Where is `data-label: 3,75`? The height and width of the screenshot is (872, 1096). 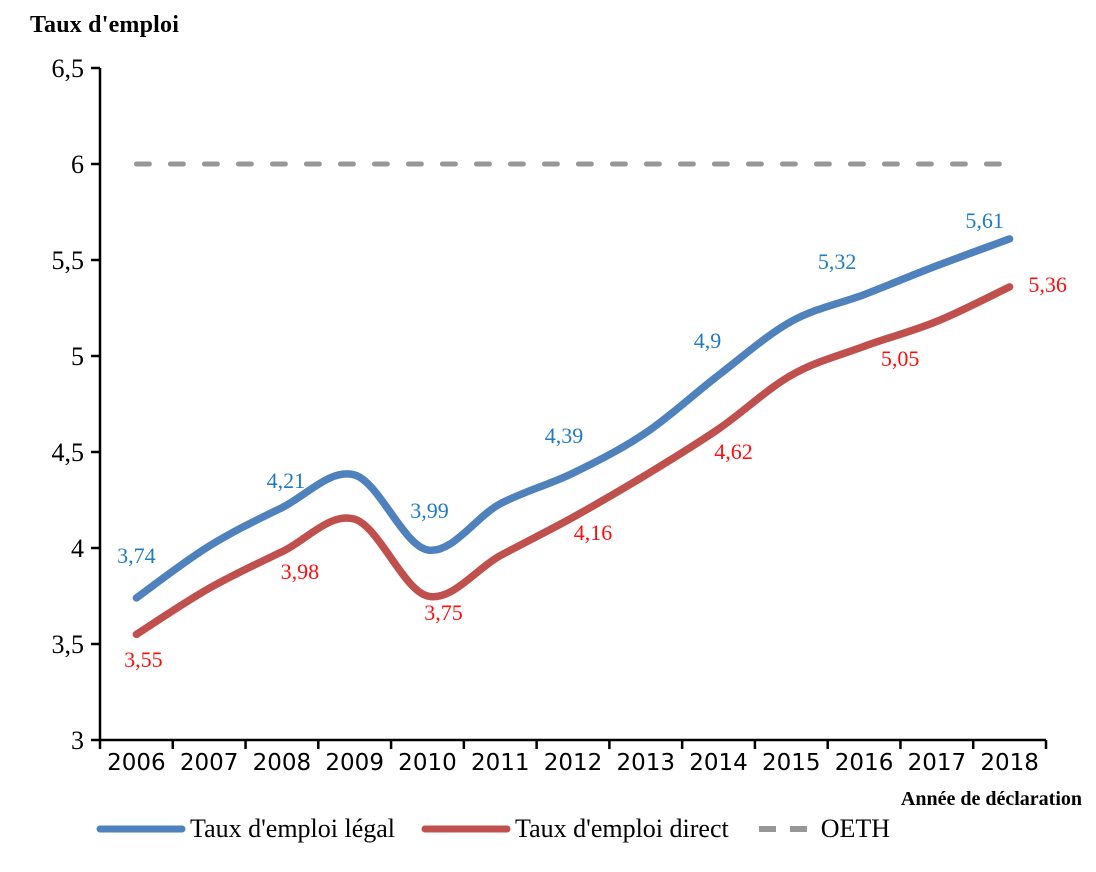 data-label: 3,75 is located at coordinates (443, 612).